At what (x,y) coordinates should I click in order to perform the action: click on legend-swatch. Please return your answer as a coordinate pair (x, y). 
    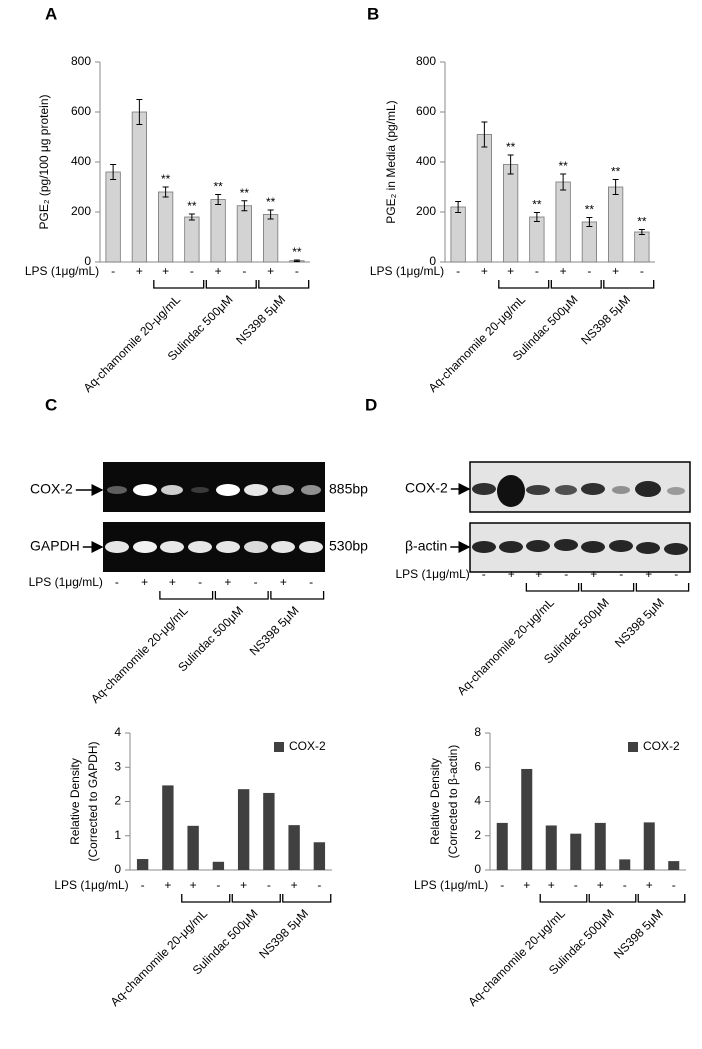
    Looking at the image, I should click on (279, 747).